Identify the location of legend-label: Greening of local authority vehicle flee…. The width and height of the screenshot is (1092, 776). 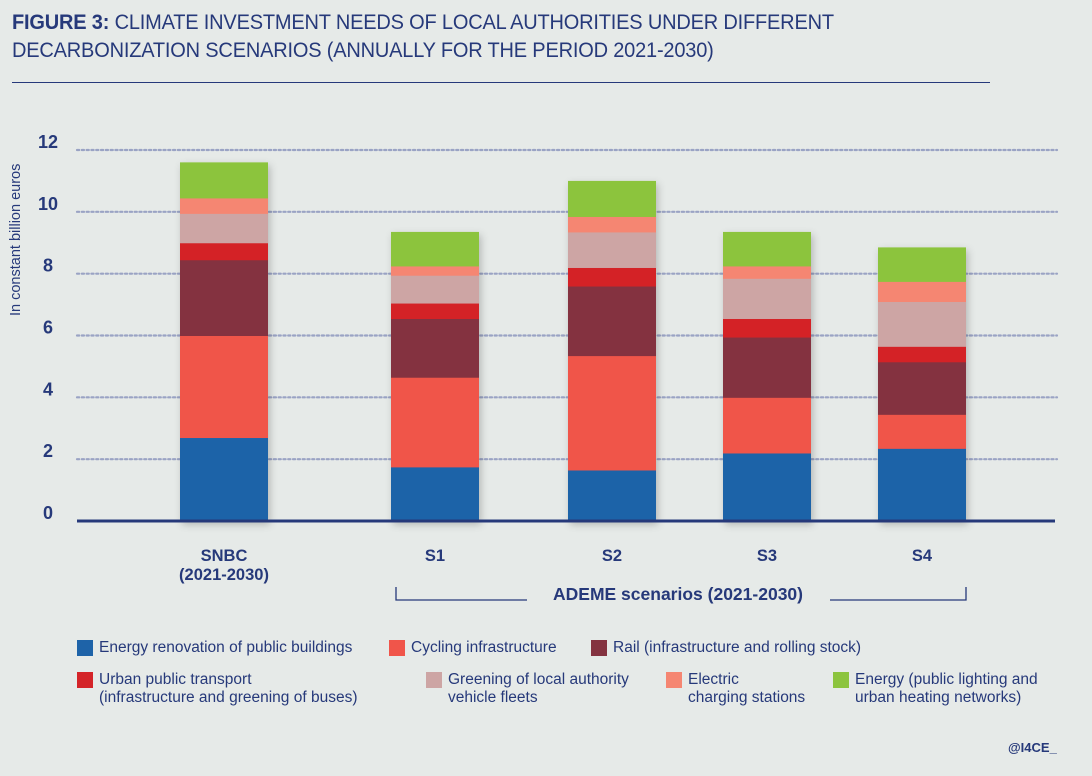
(538, 688).